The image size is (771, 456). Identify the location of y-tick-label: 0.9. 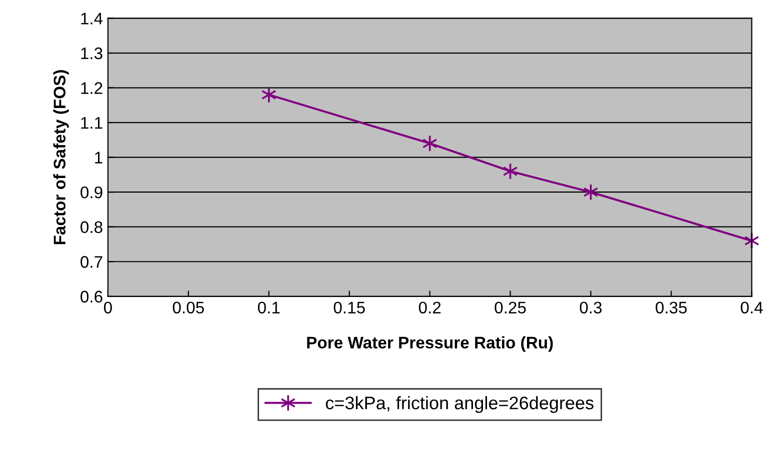
(91, 192).